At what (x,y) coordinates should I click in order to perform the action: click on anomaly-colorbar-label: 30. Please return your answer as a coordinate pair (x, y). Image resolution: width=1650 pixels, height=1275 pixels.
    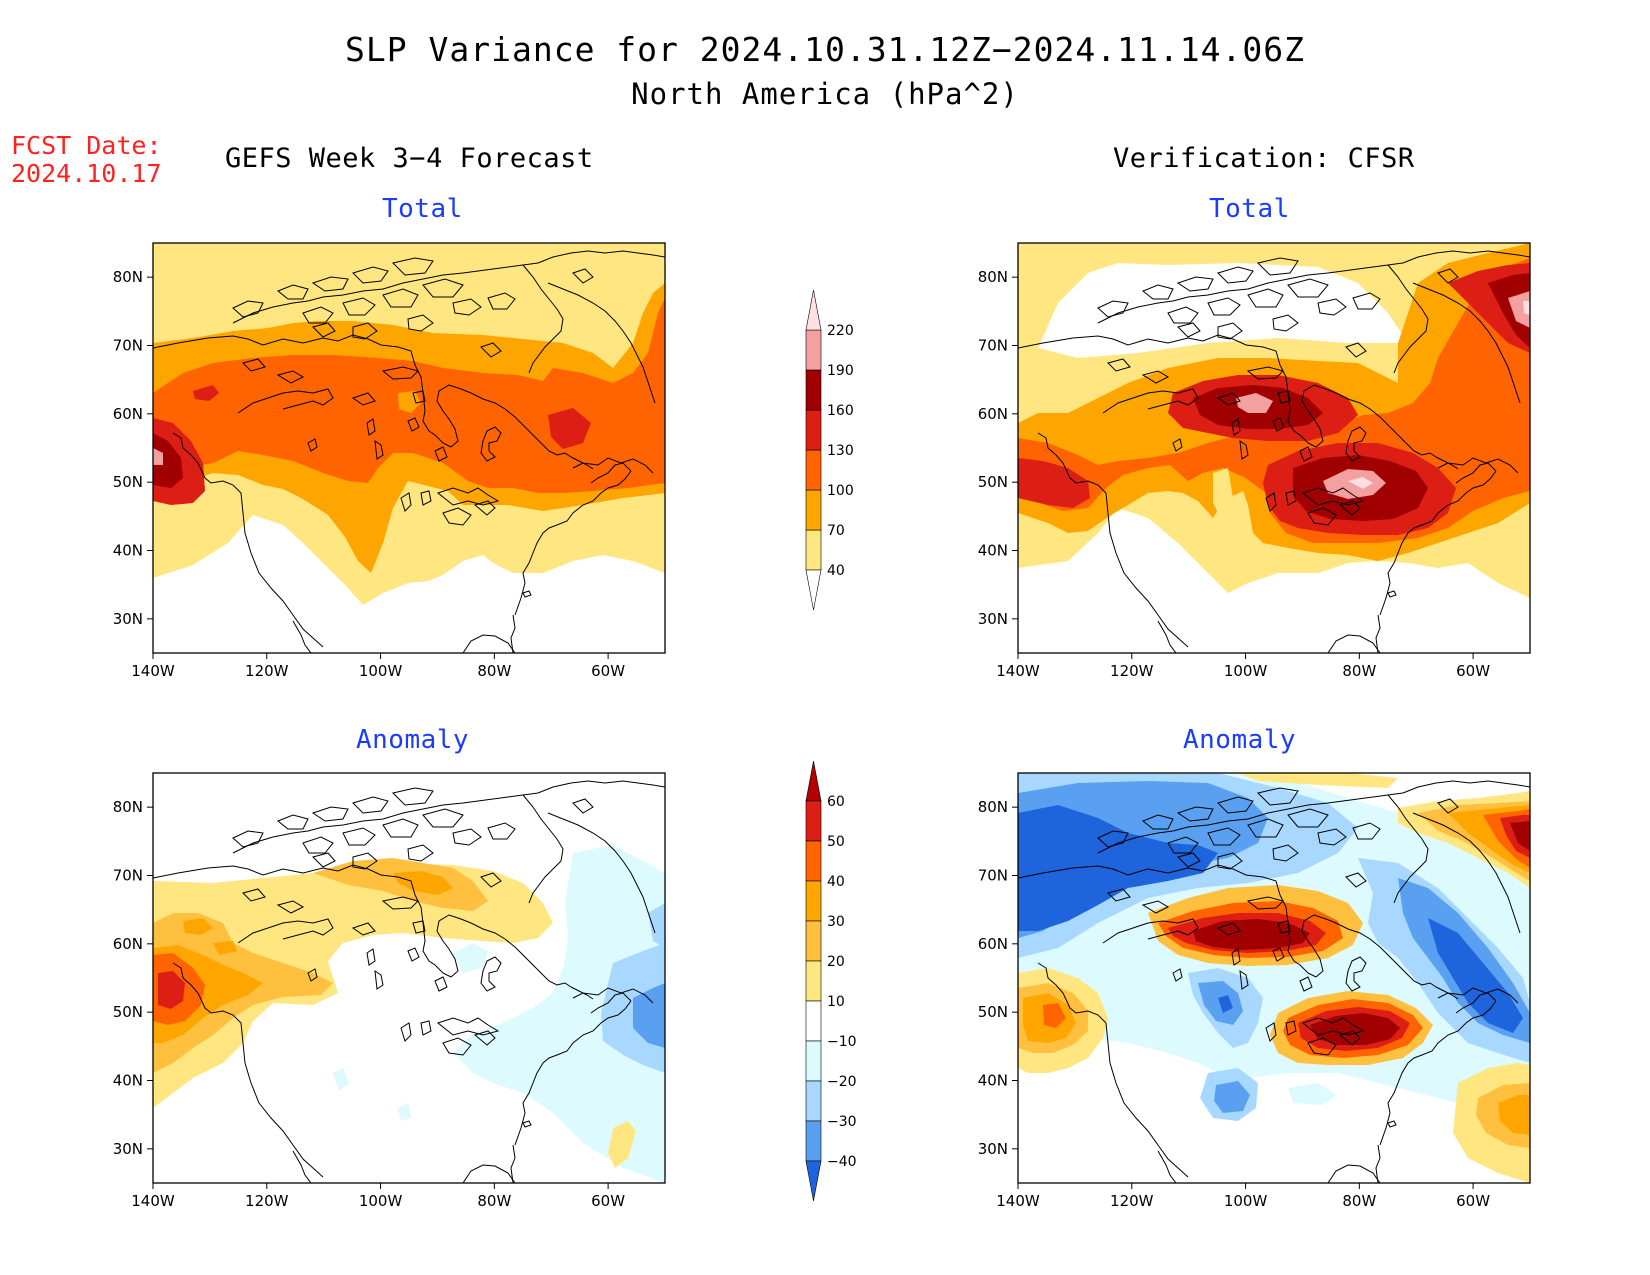
    Looking at the image, I should click on (836, 922).